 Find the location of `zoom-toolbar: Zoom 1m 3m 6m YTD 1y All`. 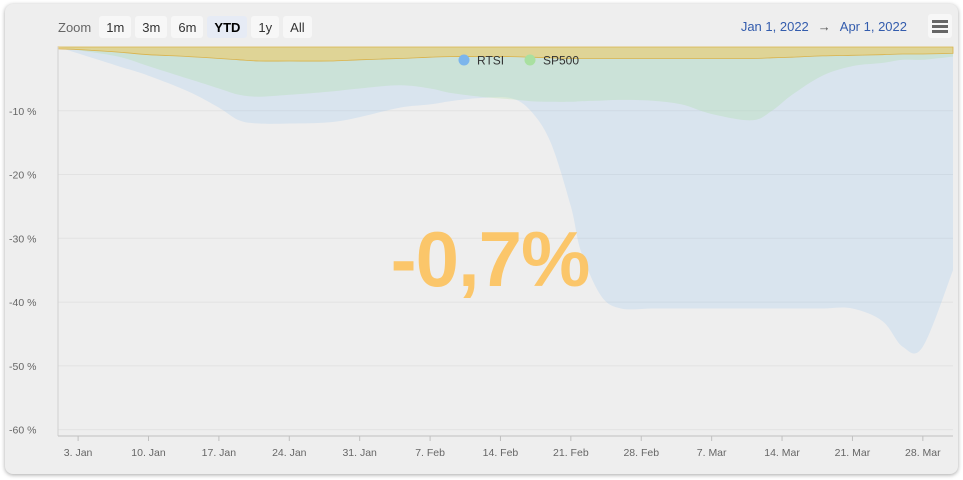

zoom-toolbar: Zoom 1m 3m 6m YTD 1y All is located at coordinates (185, 27).